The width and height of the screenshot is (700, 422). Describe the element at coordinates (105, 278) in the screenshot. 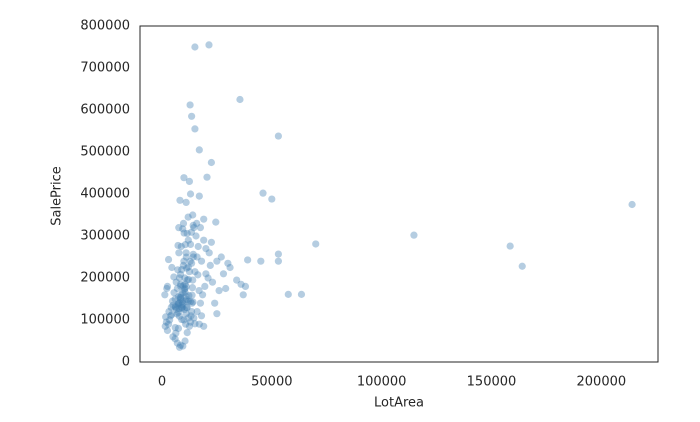

I see `y-tick-label: 200000` at that location.